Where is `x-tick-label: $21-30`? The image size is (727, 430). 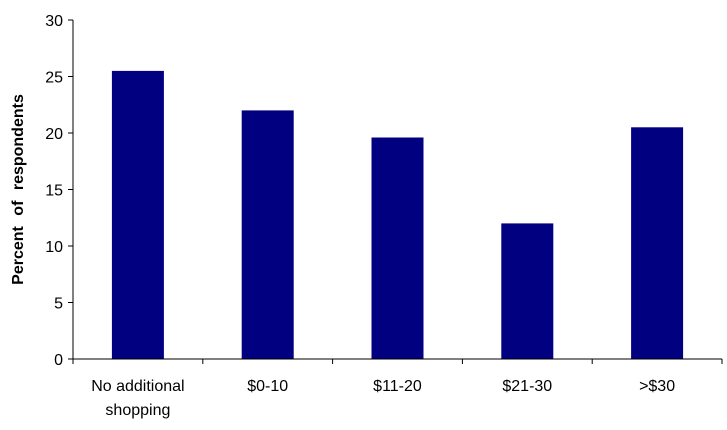
x-tick-label: $21-30 is located at coordinates (527, 386).